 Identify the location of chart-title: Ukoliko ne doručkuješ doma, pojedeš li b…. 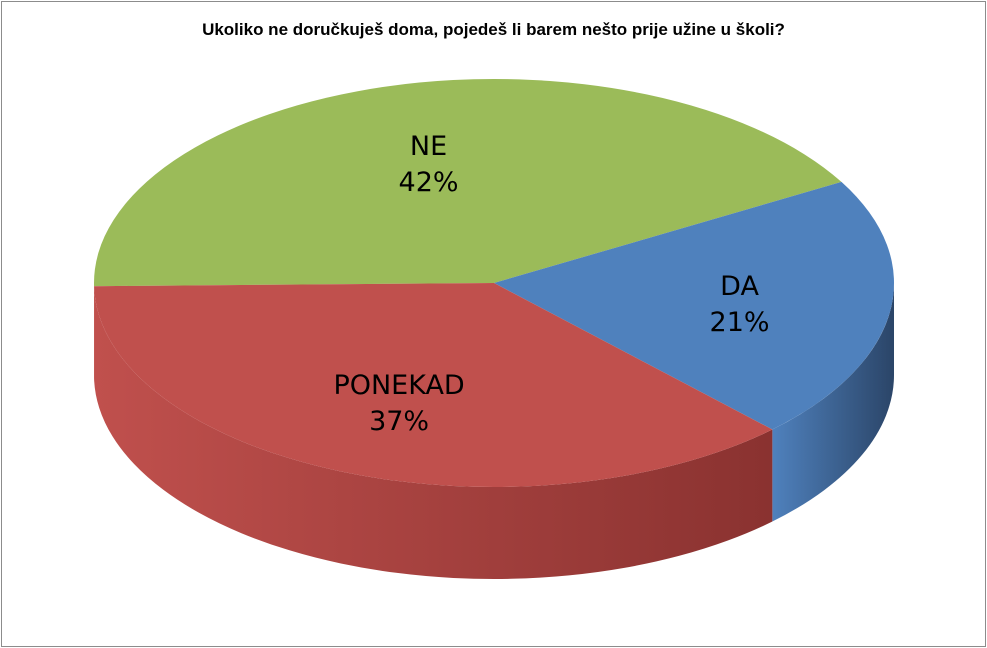
(493, 29).